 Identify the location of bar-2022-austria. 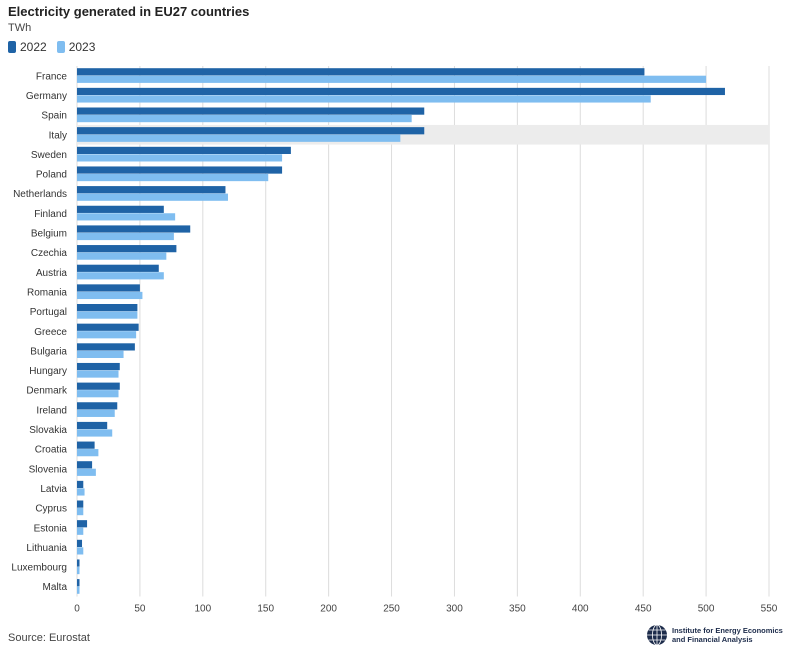
(118, 268).